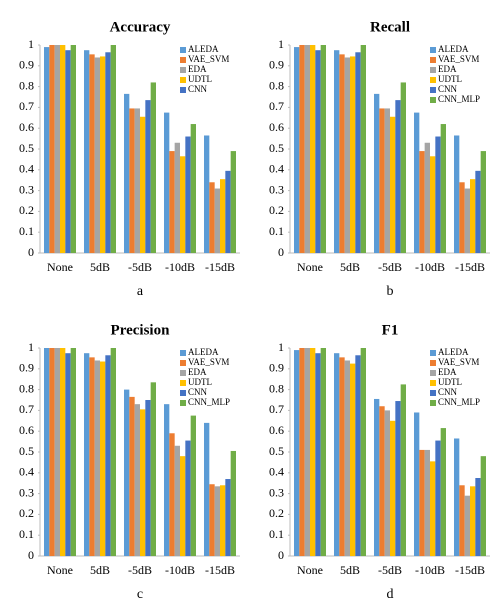  What do you see at coordinates (447, 372) in the screenshot?
I see `legend-label: EDA` at bounding box center [447, 372].